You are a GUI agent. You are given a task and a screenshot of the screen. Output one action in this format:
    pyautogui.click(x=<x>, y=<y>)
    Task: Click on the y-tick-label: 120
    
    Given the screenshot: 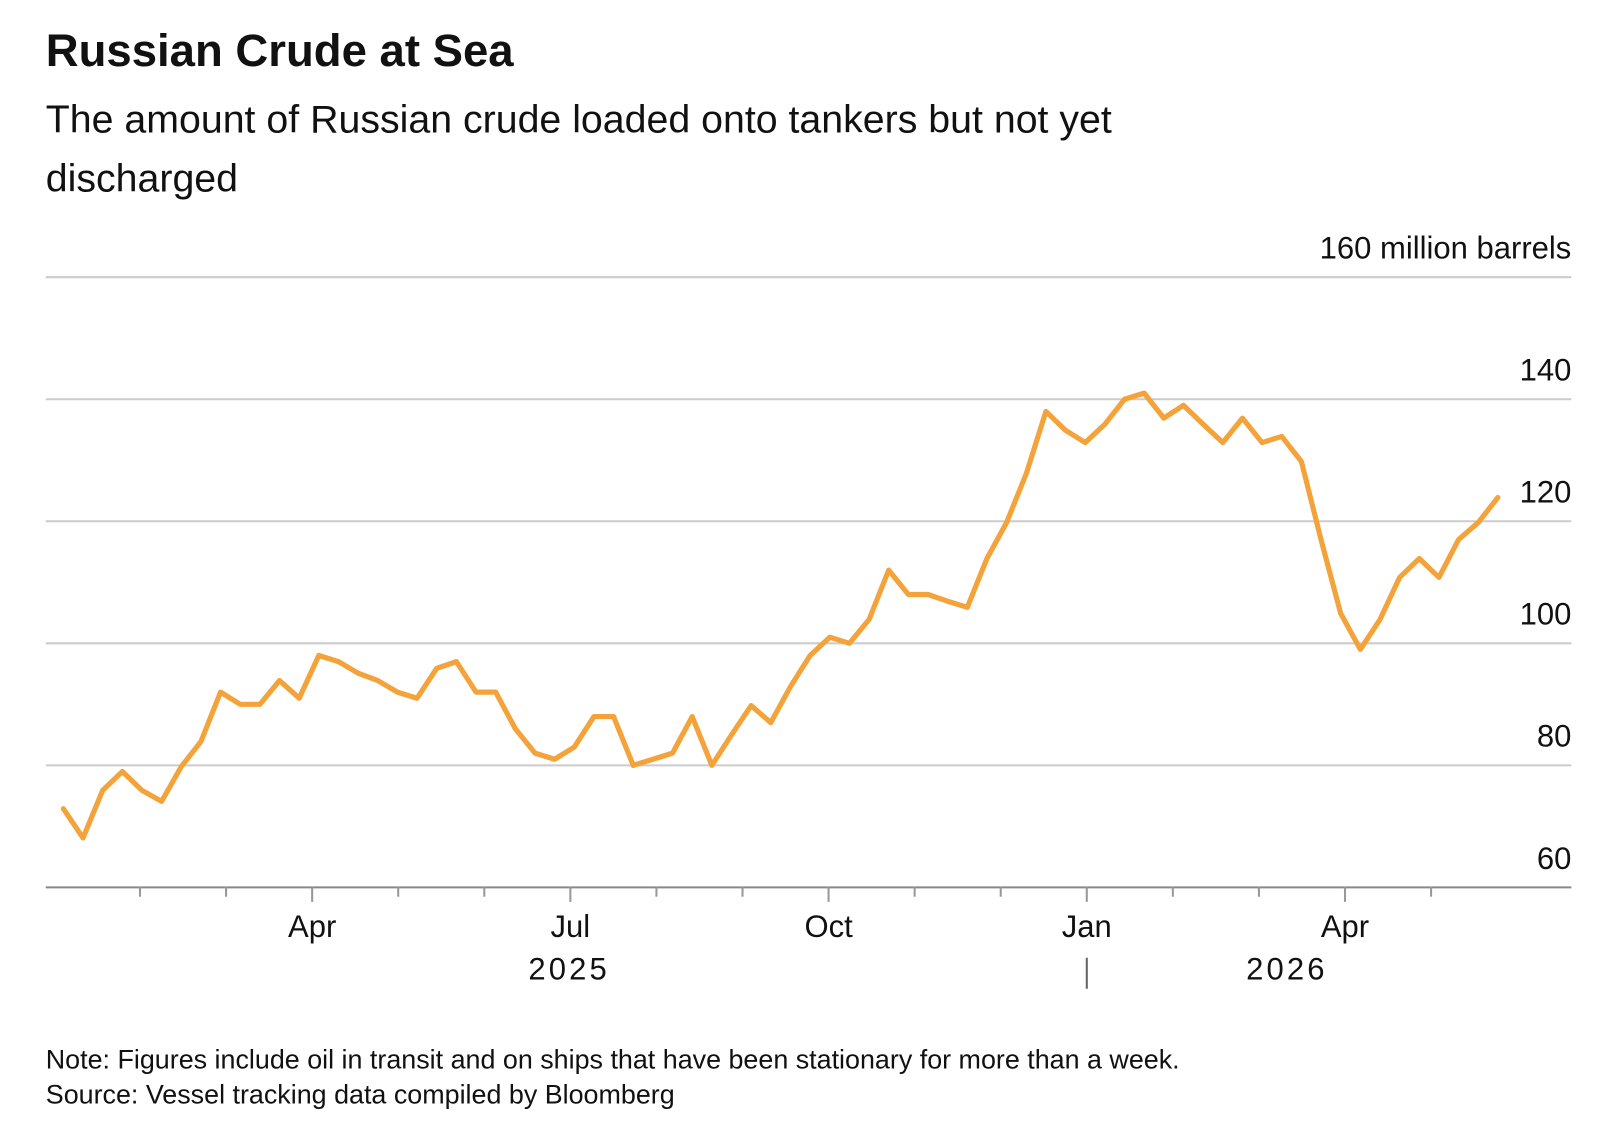 What is the action you would take?
    pyautogui.click(x=1546, y=492)
    